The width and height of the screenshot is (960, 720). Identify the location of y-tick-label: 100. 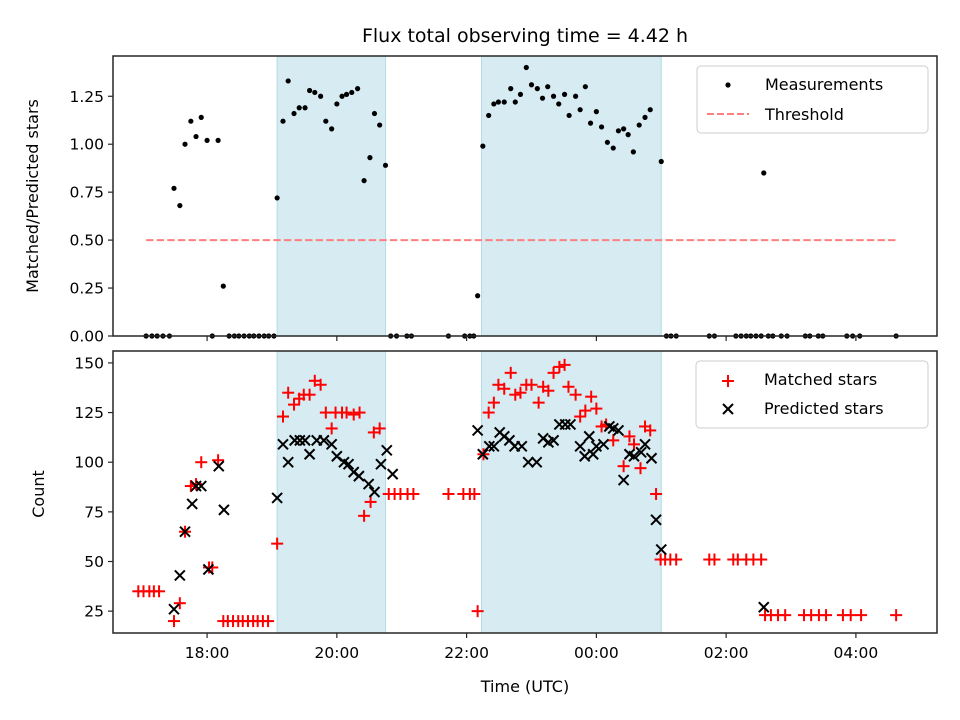
(89, 463).